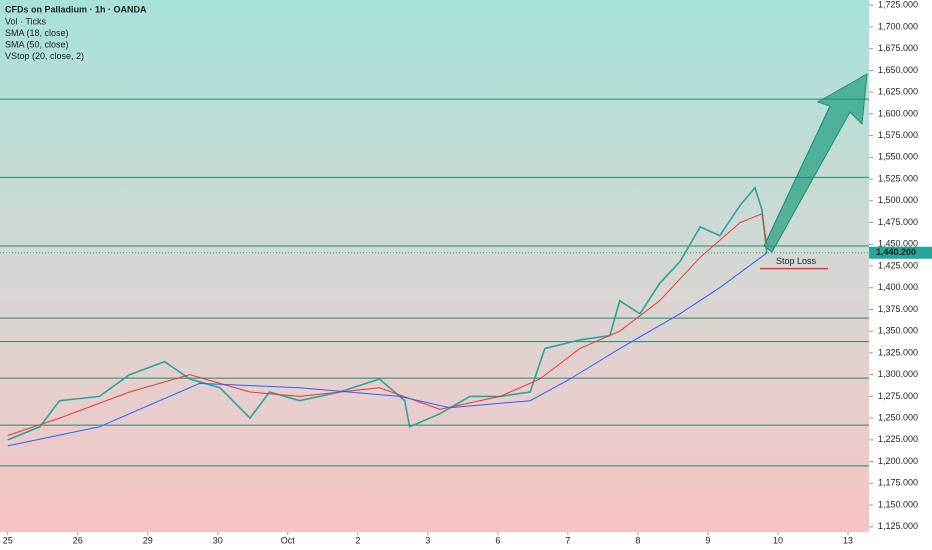 This screenshot has width=932, height=550. Describe the element at coordinates (37, 44) in the screenshot. I see `legend-entry: SMA (50, close)` at that location.